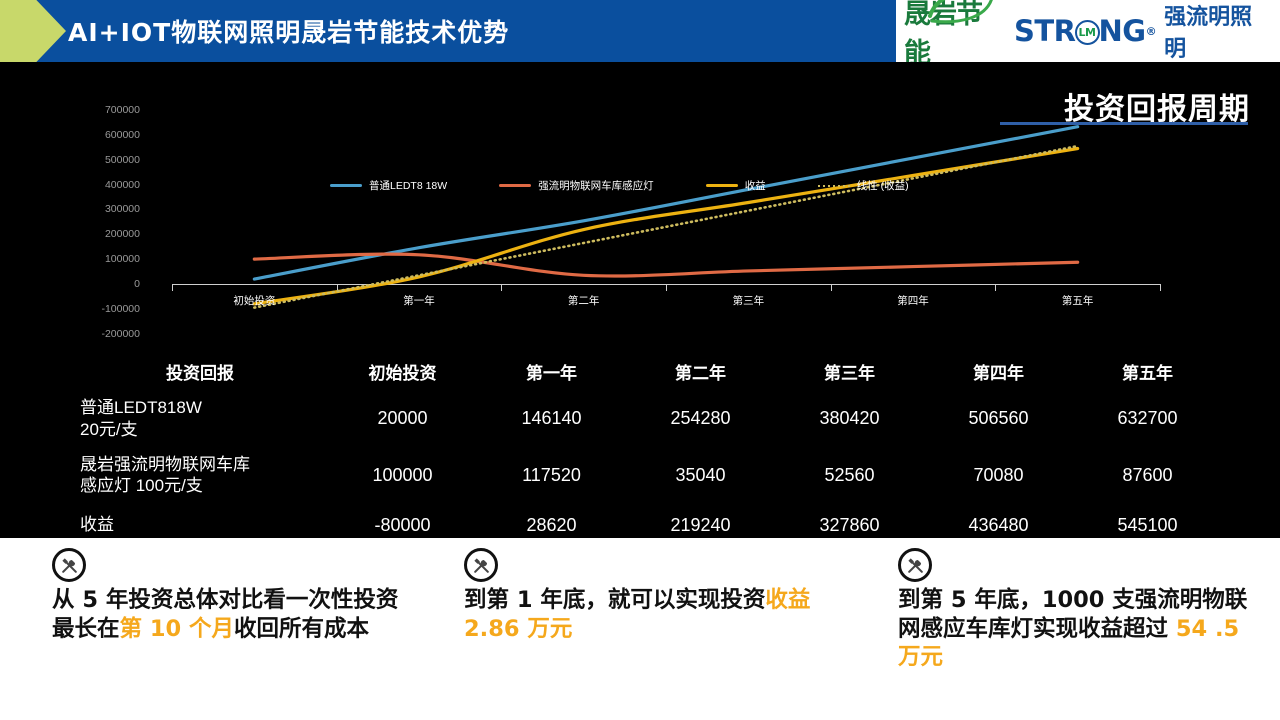  I want to click on callout-text-b: 收回所有成本, so click(302, 628).